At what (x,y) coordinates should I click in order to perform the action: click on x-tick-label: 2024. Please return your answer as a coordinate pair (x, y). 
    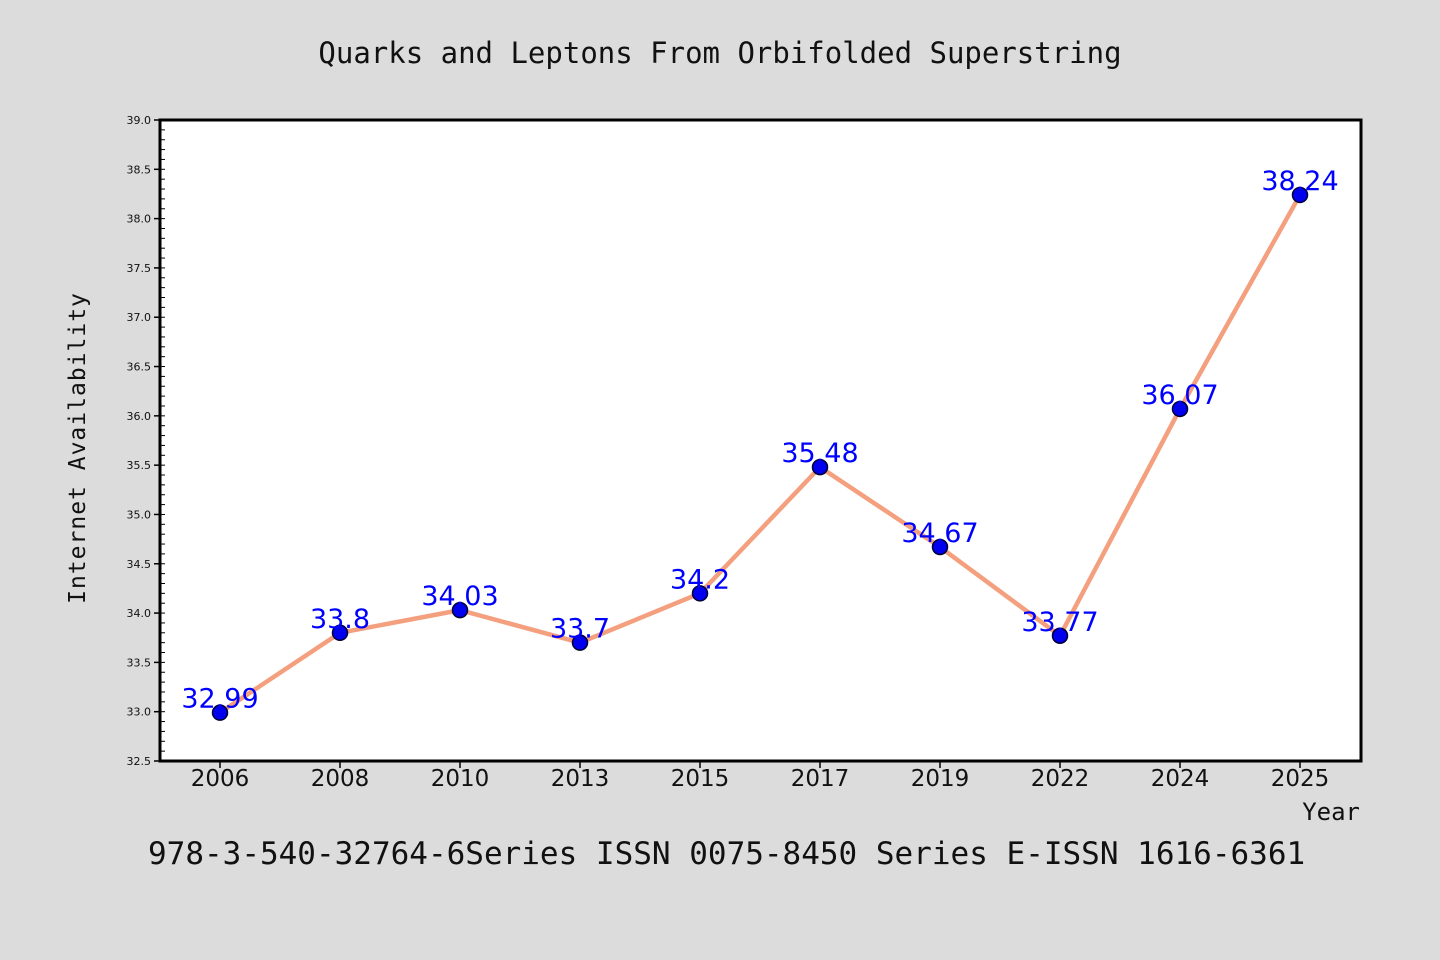
    Looking at the image, I should click on (1180, 779).